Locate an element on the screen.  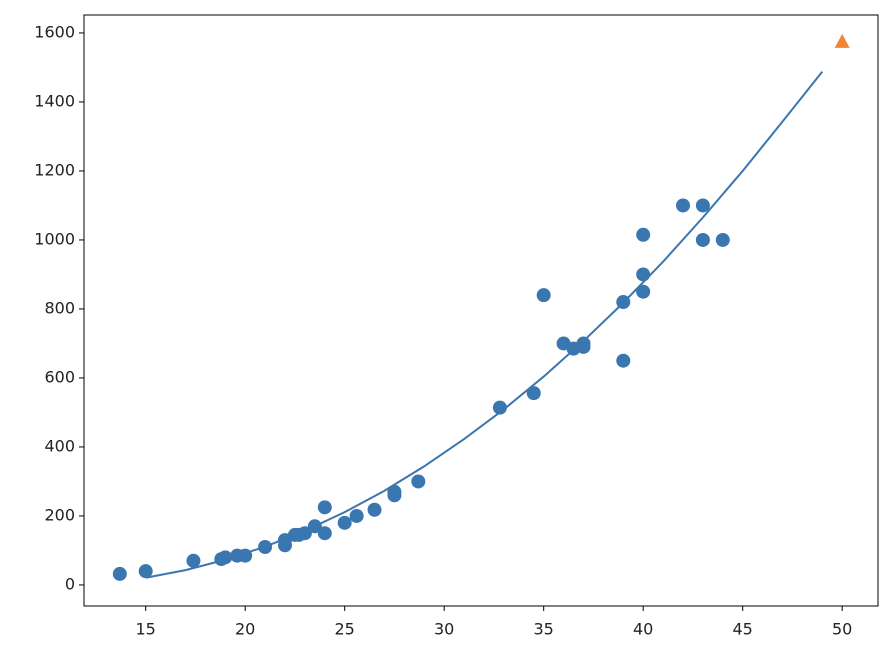
y-tick-label: 1200 is located at coordinates (54, 169).